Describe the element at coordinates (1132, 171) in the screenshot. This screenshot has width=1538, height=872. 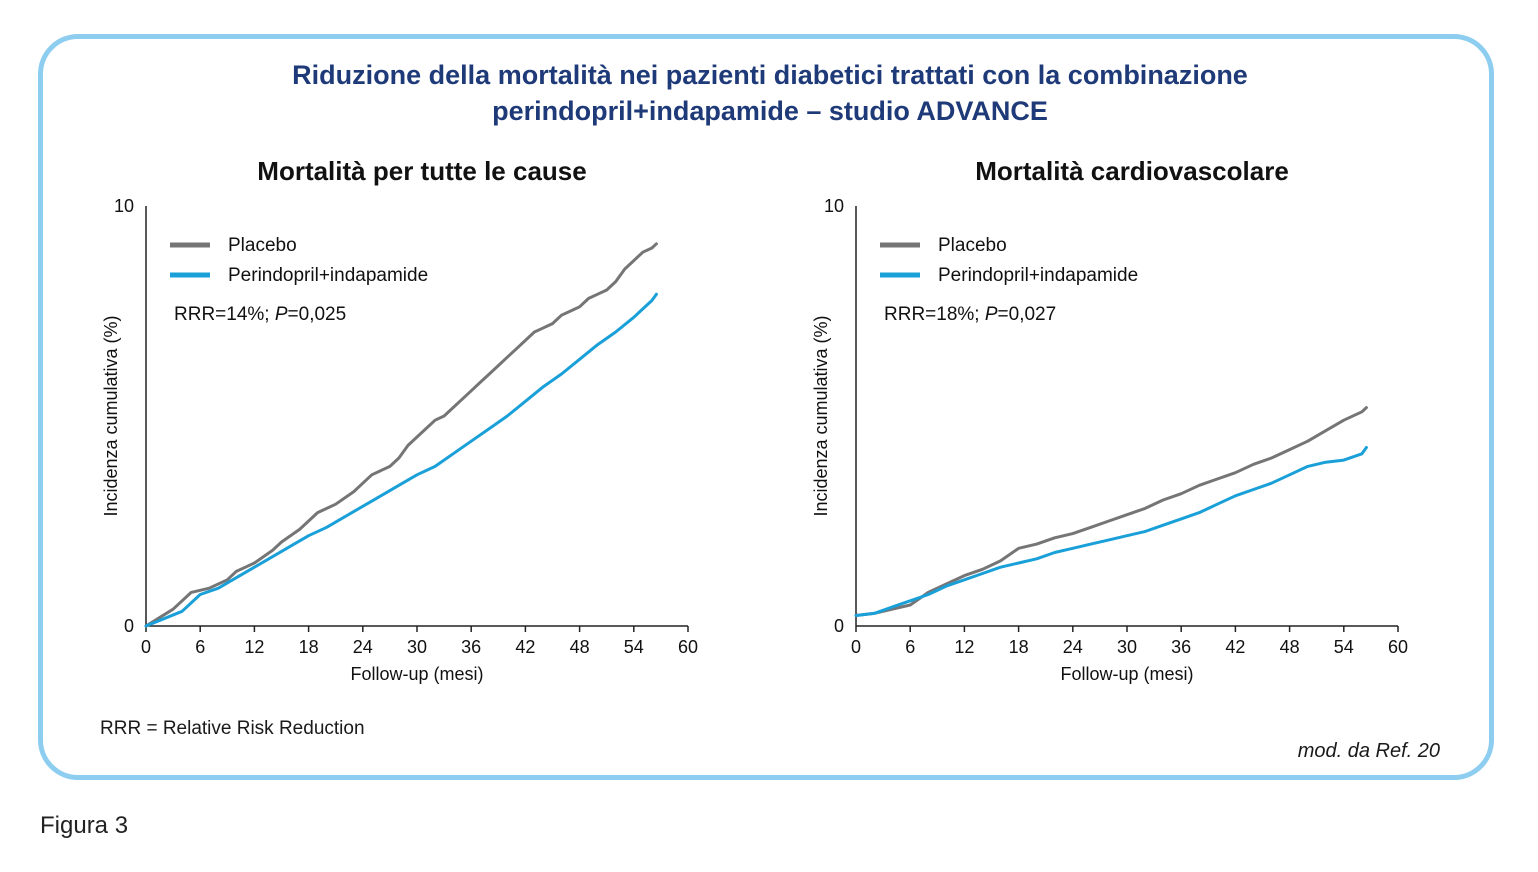
I see `chart-title: Mortalità cardiovascolare` at that location.